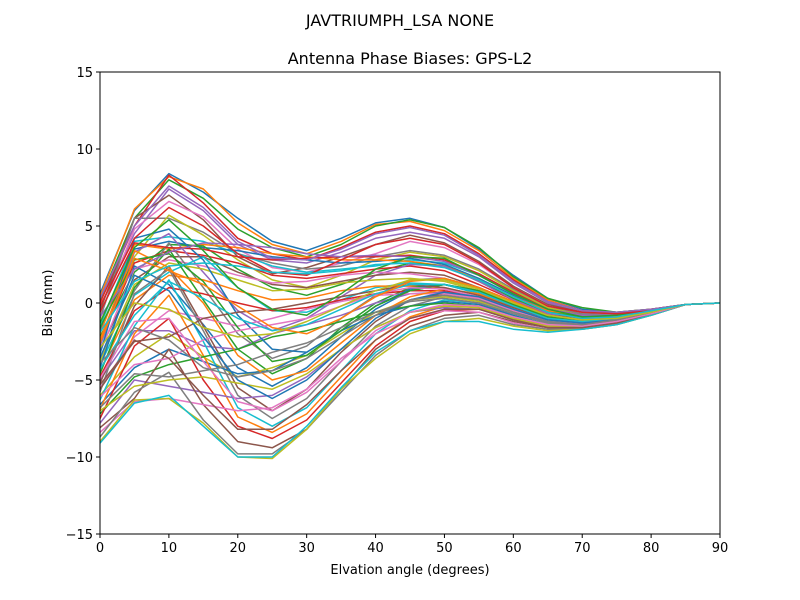  I want to click on y-axis-label: Bias (mm), so click(48, 303).